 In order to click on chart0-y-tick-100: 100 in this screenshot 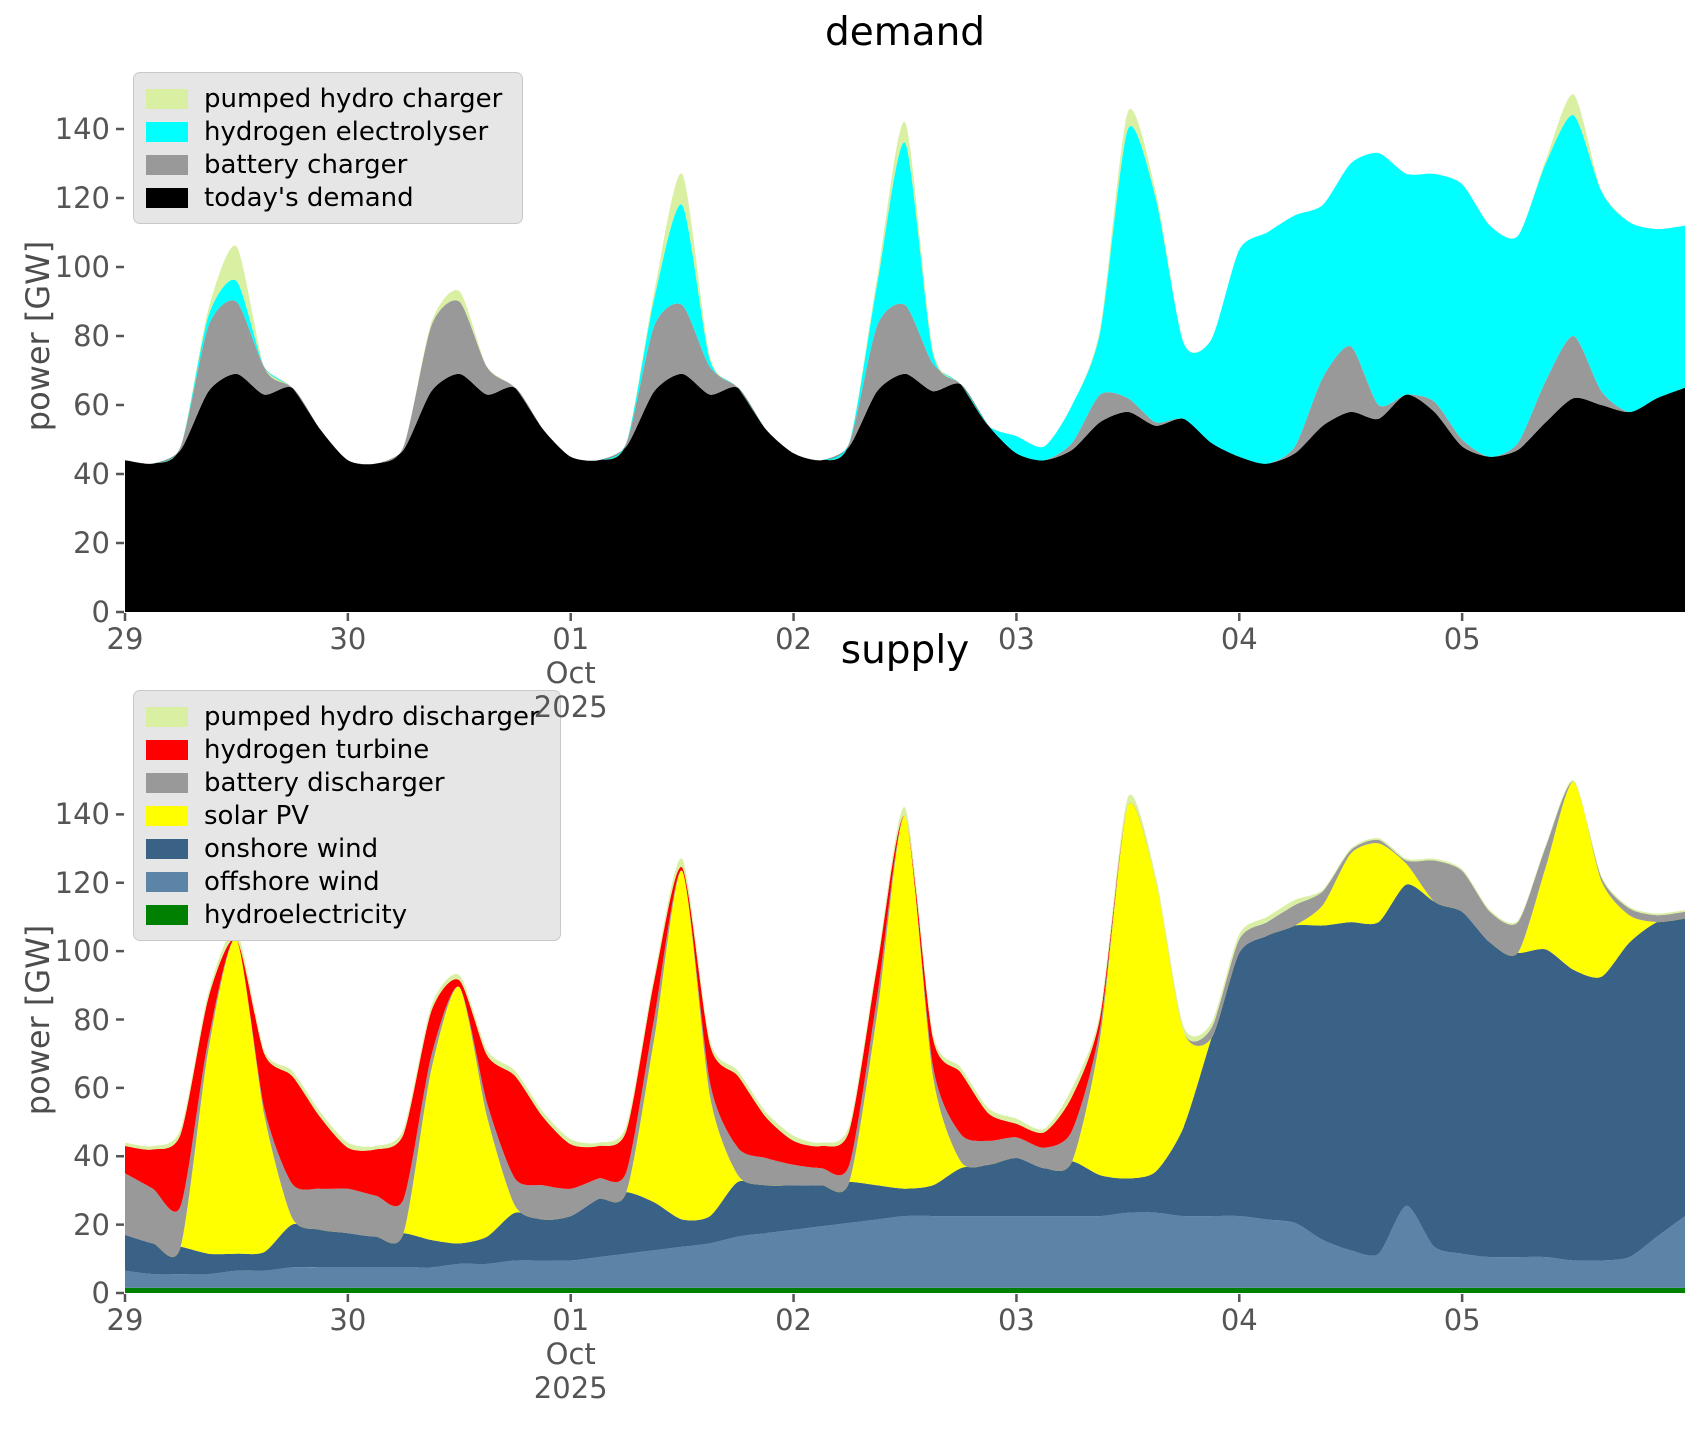, I will do `click(82, 267)`.